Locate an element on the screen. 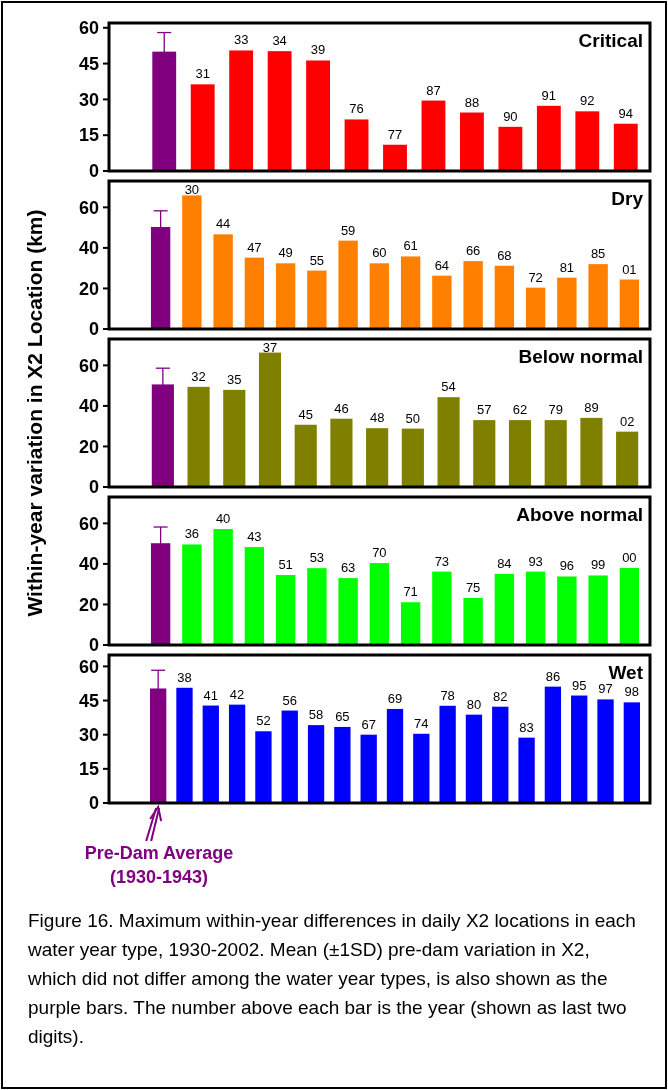 This screenshot has width=668, height=1090. x-tick-label: 54 is located at coordinates (448, 387).